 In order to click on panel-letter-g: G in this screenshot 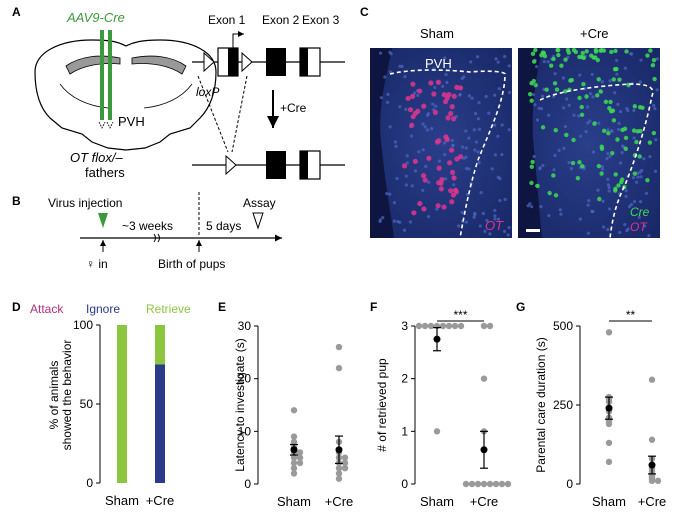, I will do `click(520, 307)`.